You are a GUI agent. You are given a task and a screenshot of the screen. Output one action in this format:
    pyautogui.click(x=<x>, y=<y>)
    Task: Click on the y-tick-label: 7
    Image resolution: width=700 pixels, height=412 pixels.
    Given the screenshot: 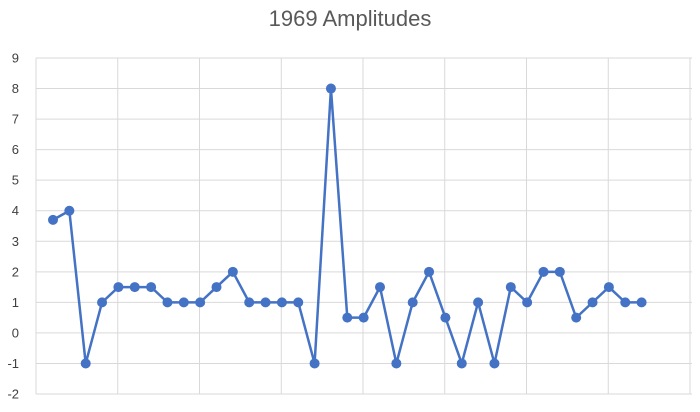 What is the action you would take?
    pyautogui.click(x=15, y=119)
    